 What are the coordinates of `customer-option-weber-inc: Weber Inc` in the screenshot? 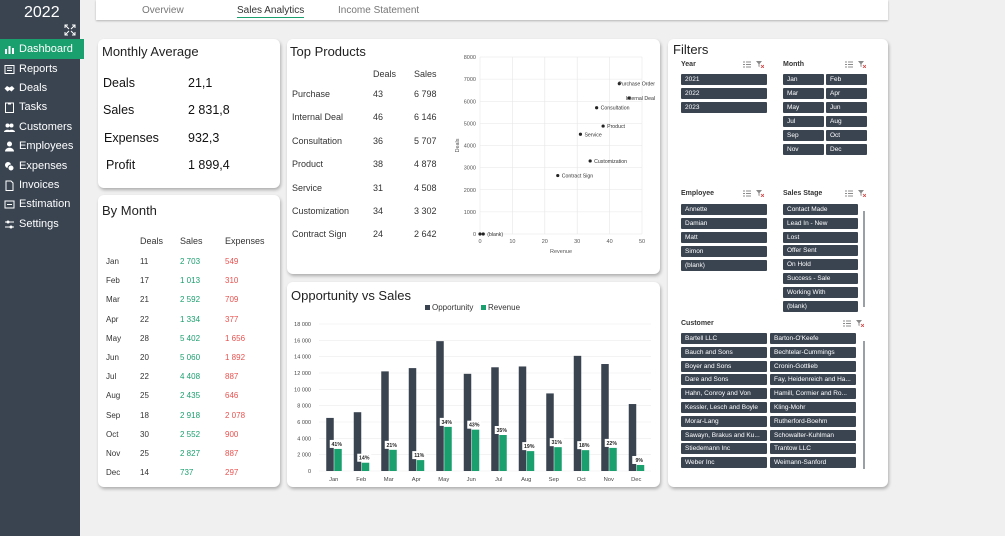 It's located at (724, 463).